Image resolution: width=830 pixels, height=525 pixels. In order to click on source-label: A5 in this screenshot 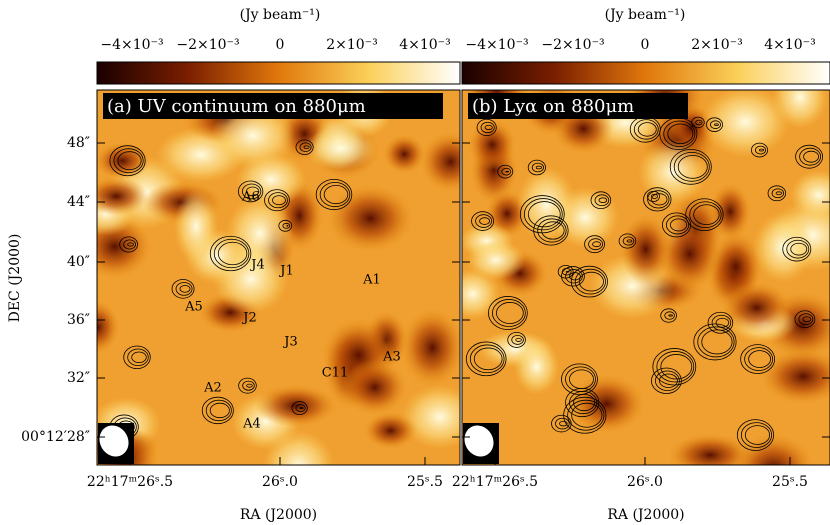, I will do `click(193, 307)`.